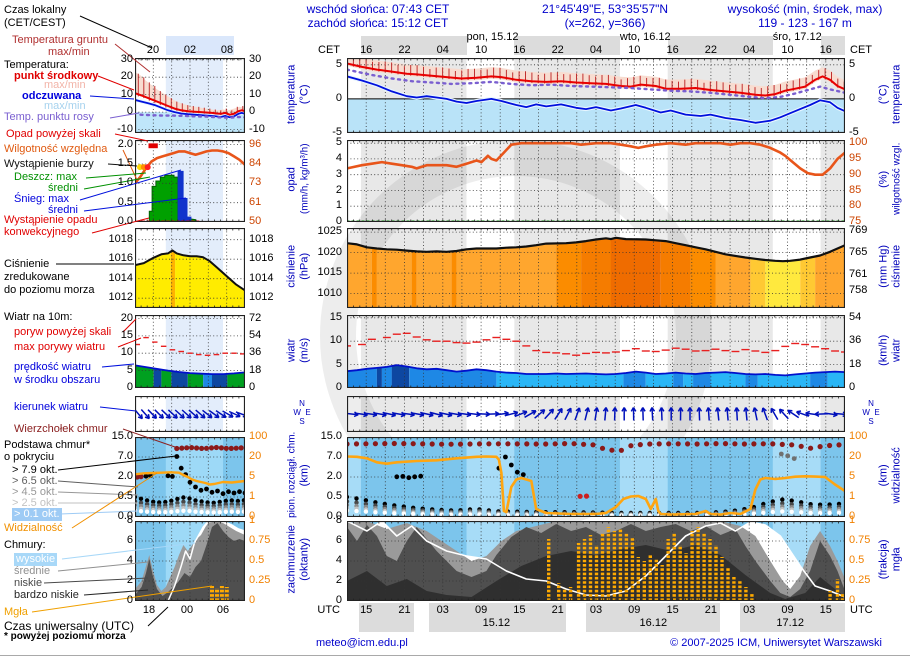 The height and width of the screenshot is (660, 910). Describe the element at coordinates (16, 612) in the screenshot. I see `legend-mgla: Mgła` at that location.